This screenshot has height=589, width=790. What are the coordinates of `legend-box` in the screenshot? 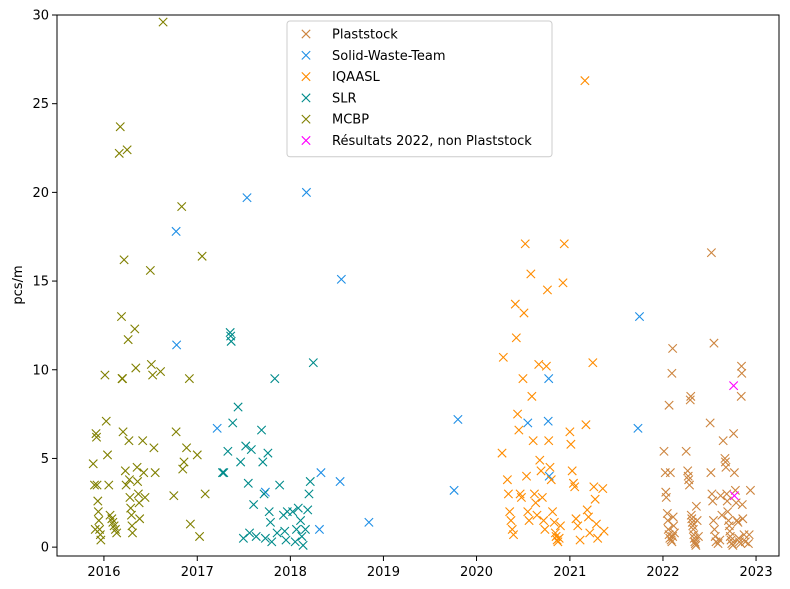 It's located at (419, 89).